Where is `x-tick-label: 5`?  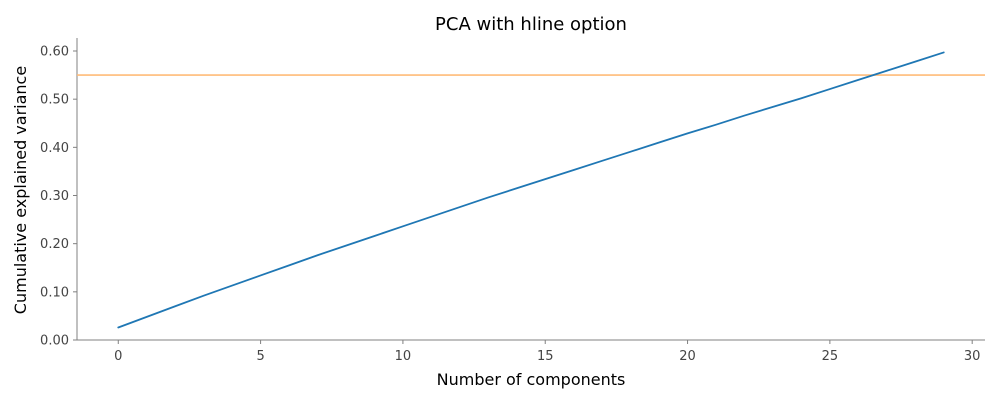 x-tick-label: 5 is located at coordinates (260, 356).